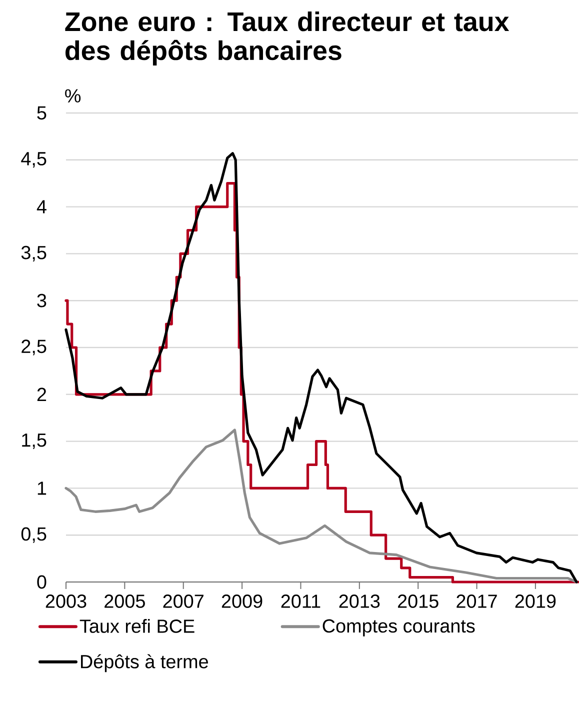 The height and width of the screenshot is (711, 579). I want to click on legend-label: Dépôts à terme, so click(144, 663).